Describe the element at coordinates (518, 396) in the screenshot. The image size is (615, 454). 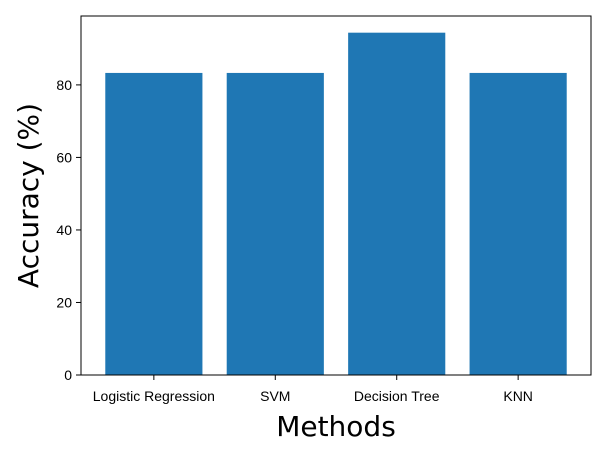
I see `x-tick-label: KNN` at that location.